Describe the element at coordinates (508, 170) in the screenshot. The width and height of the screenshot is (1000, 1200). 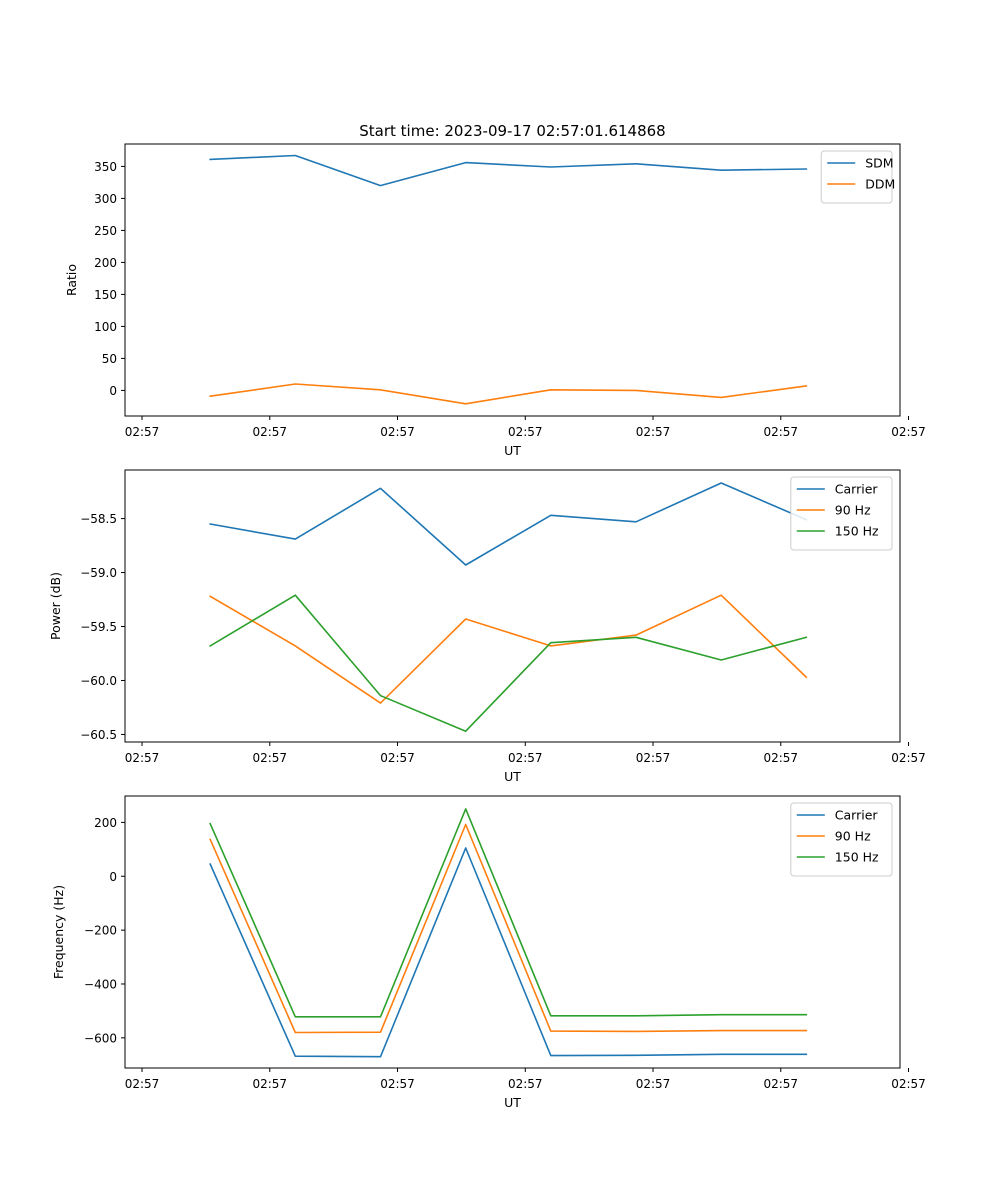
I see `series-line-sdm` at that location.